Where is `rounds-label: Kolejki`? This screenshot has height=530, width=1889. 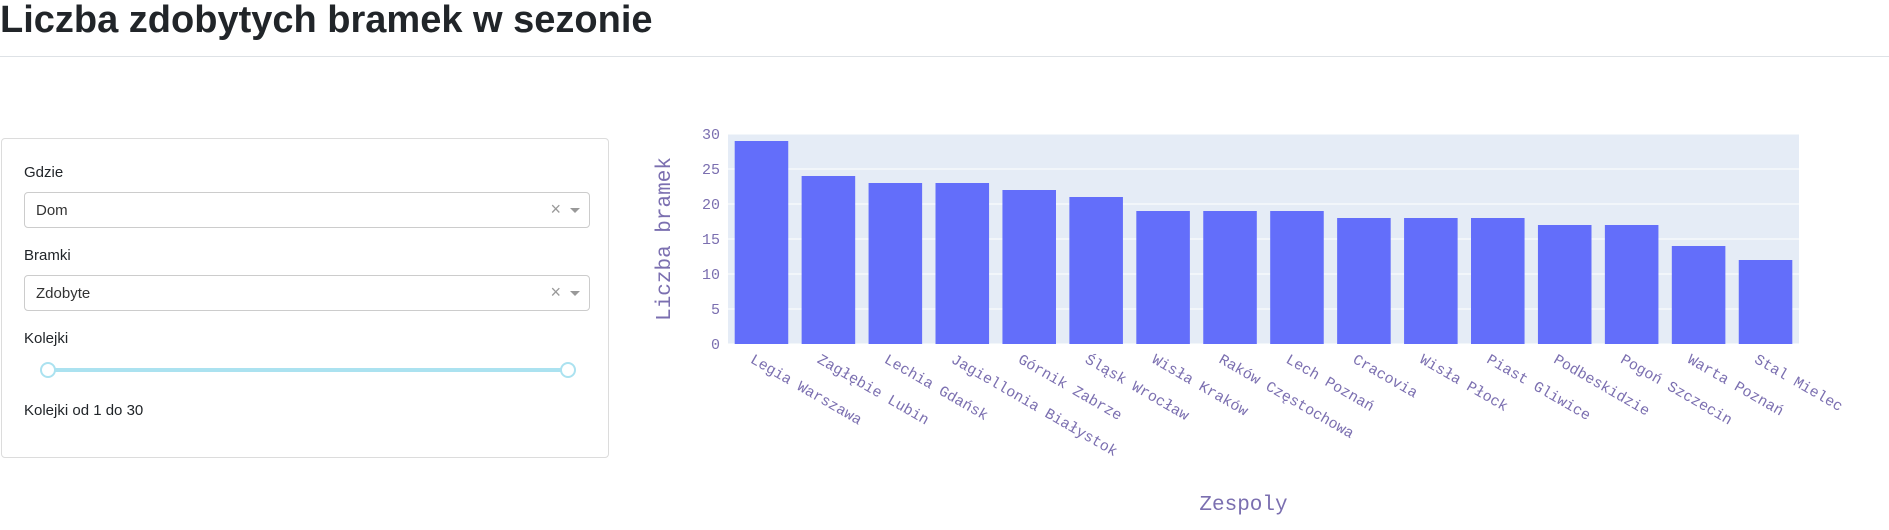
rounds-label: Kolejki is located at coordinates (46, 338).